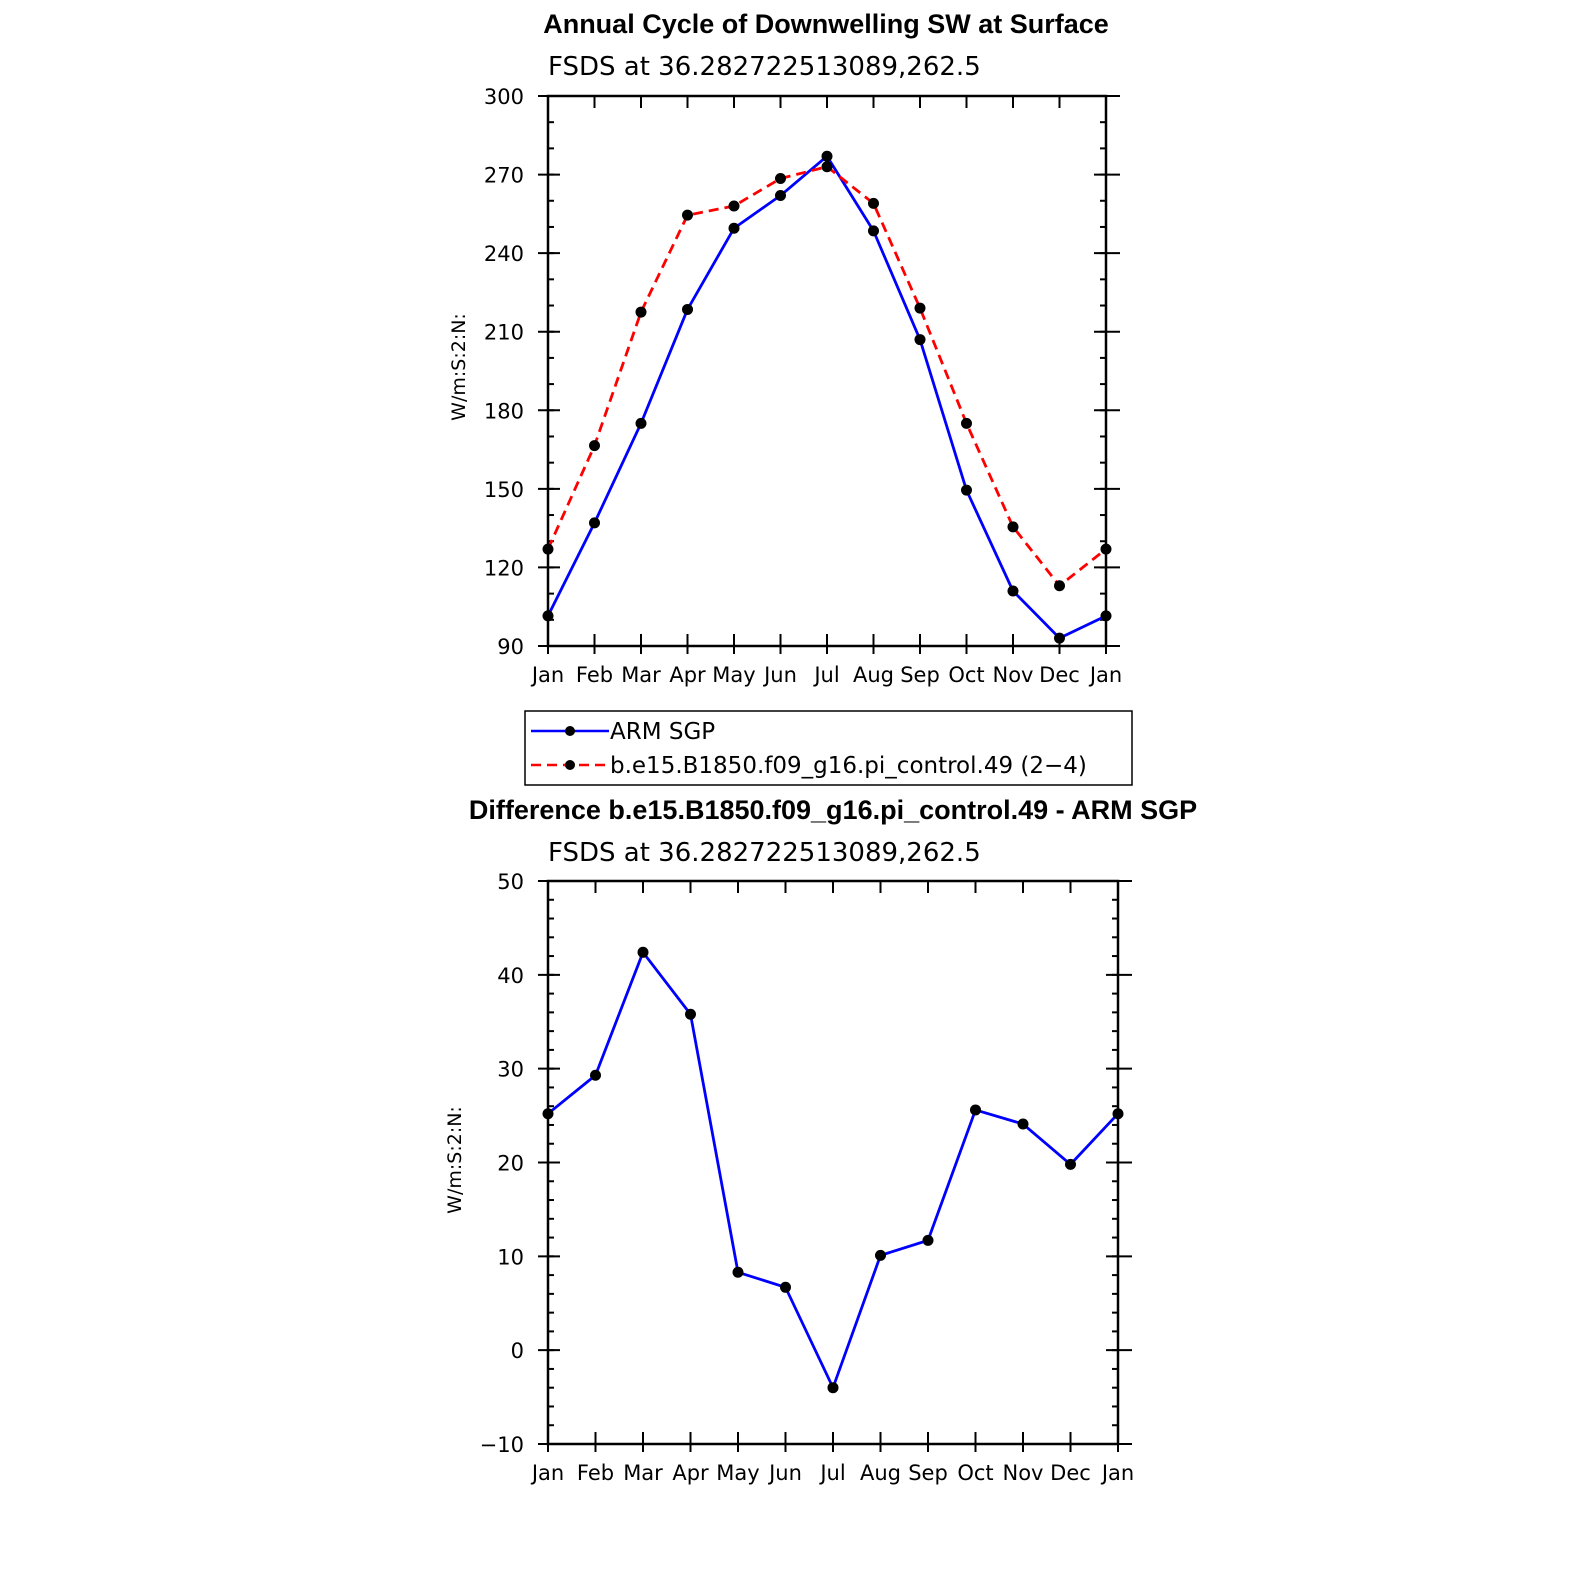 The image size is (1574, 1574). Describe the element at coordinates (504, 568) in the screenshot. I see `y-tick-label: 120` at that location.